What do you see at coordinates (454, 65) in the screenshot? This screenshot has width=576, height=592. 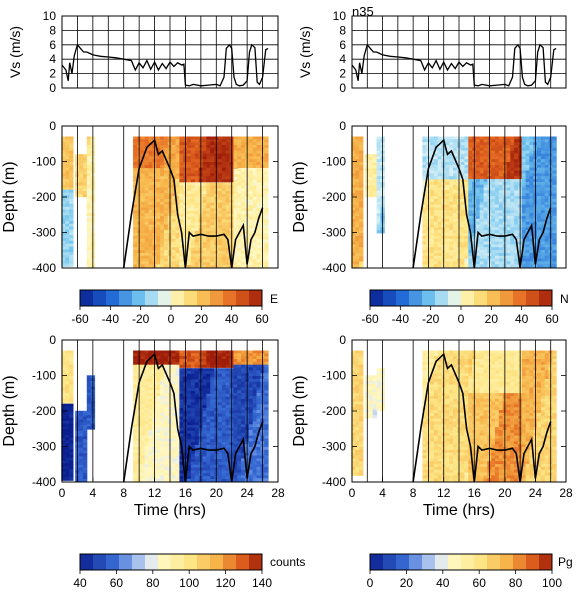 I see `vs-line` at bounding box center [454, 65].